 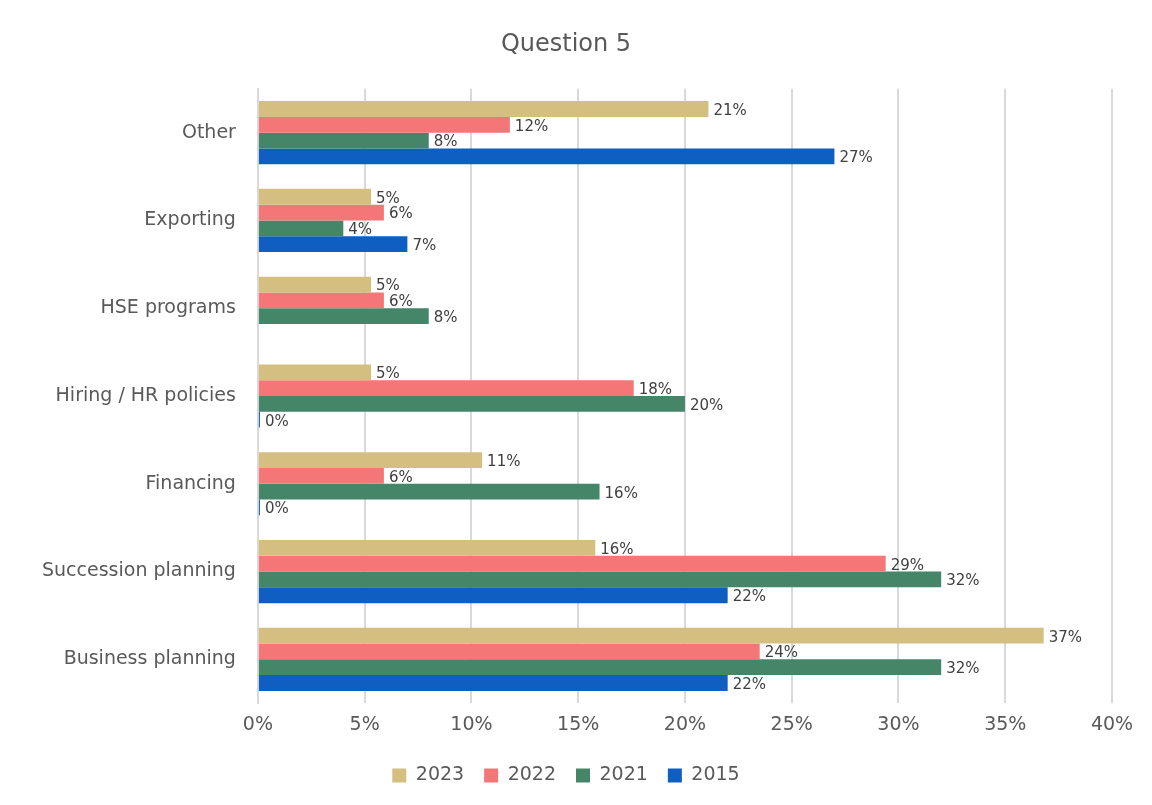 What do you see at coordinates (781, 652) in the screenshot?
I see `data-label: 24%` at bounding box center [781, 652].